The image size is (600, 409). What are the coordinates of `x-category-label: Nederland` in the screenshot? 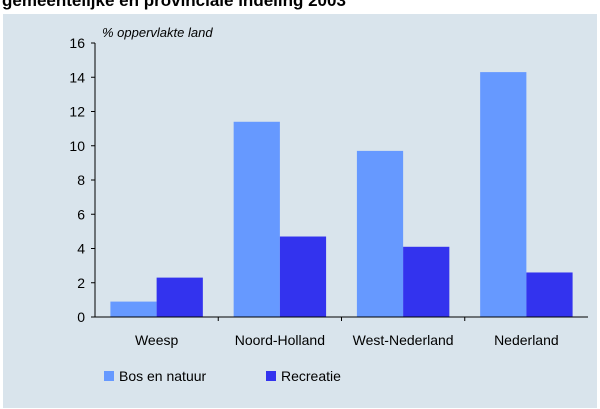 It's located at (526, 340).